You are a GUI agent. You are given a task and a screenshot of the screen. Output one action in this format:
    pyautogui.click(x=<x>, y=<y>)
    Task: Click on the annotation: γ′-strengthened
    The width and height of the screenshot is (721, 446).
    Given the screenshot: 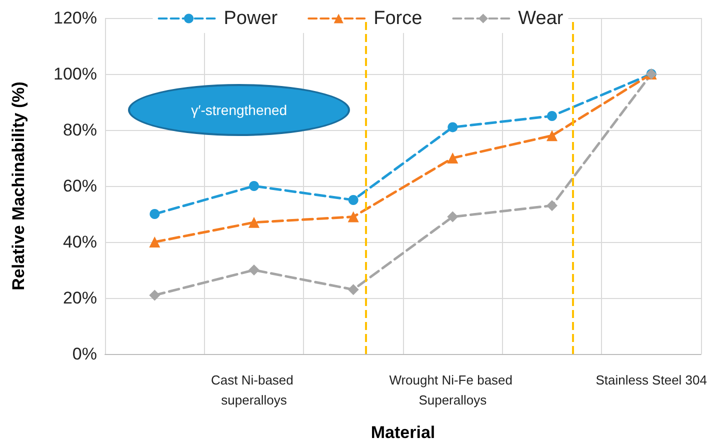 What is the action you would take?
    pyautogui.click(x=239, y=110)
    